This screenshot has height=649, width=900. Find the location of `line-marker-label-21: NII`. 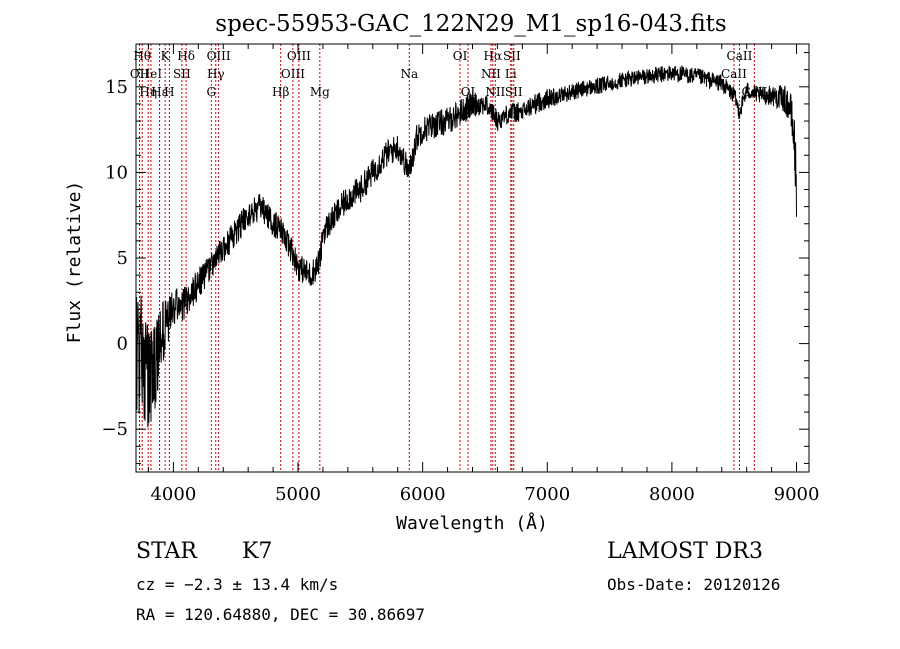

line-marker-label-21: NII is located at coordinates (495, 92).